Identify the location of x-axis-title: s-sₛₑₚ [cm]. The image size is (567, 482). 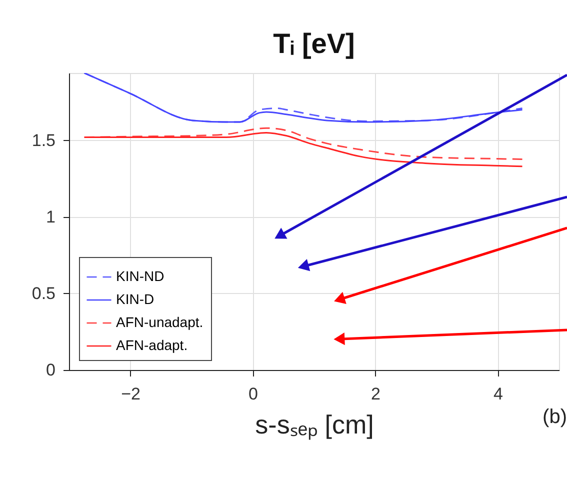
(314, 425).